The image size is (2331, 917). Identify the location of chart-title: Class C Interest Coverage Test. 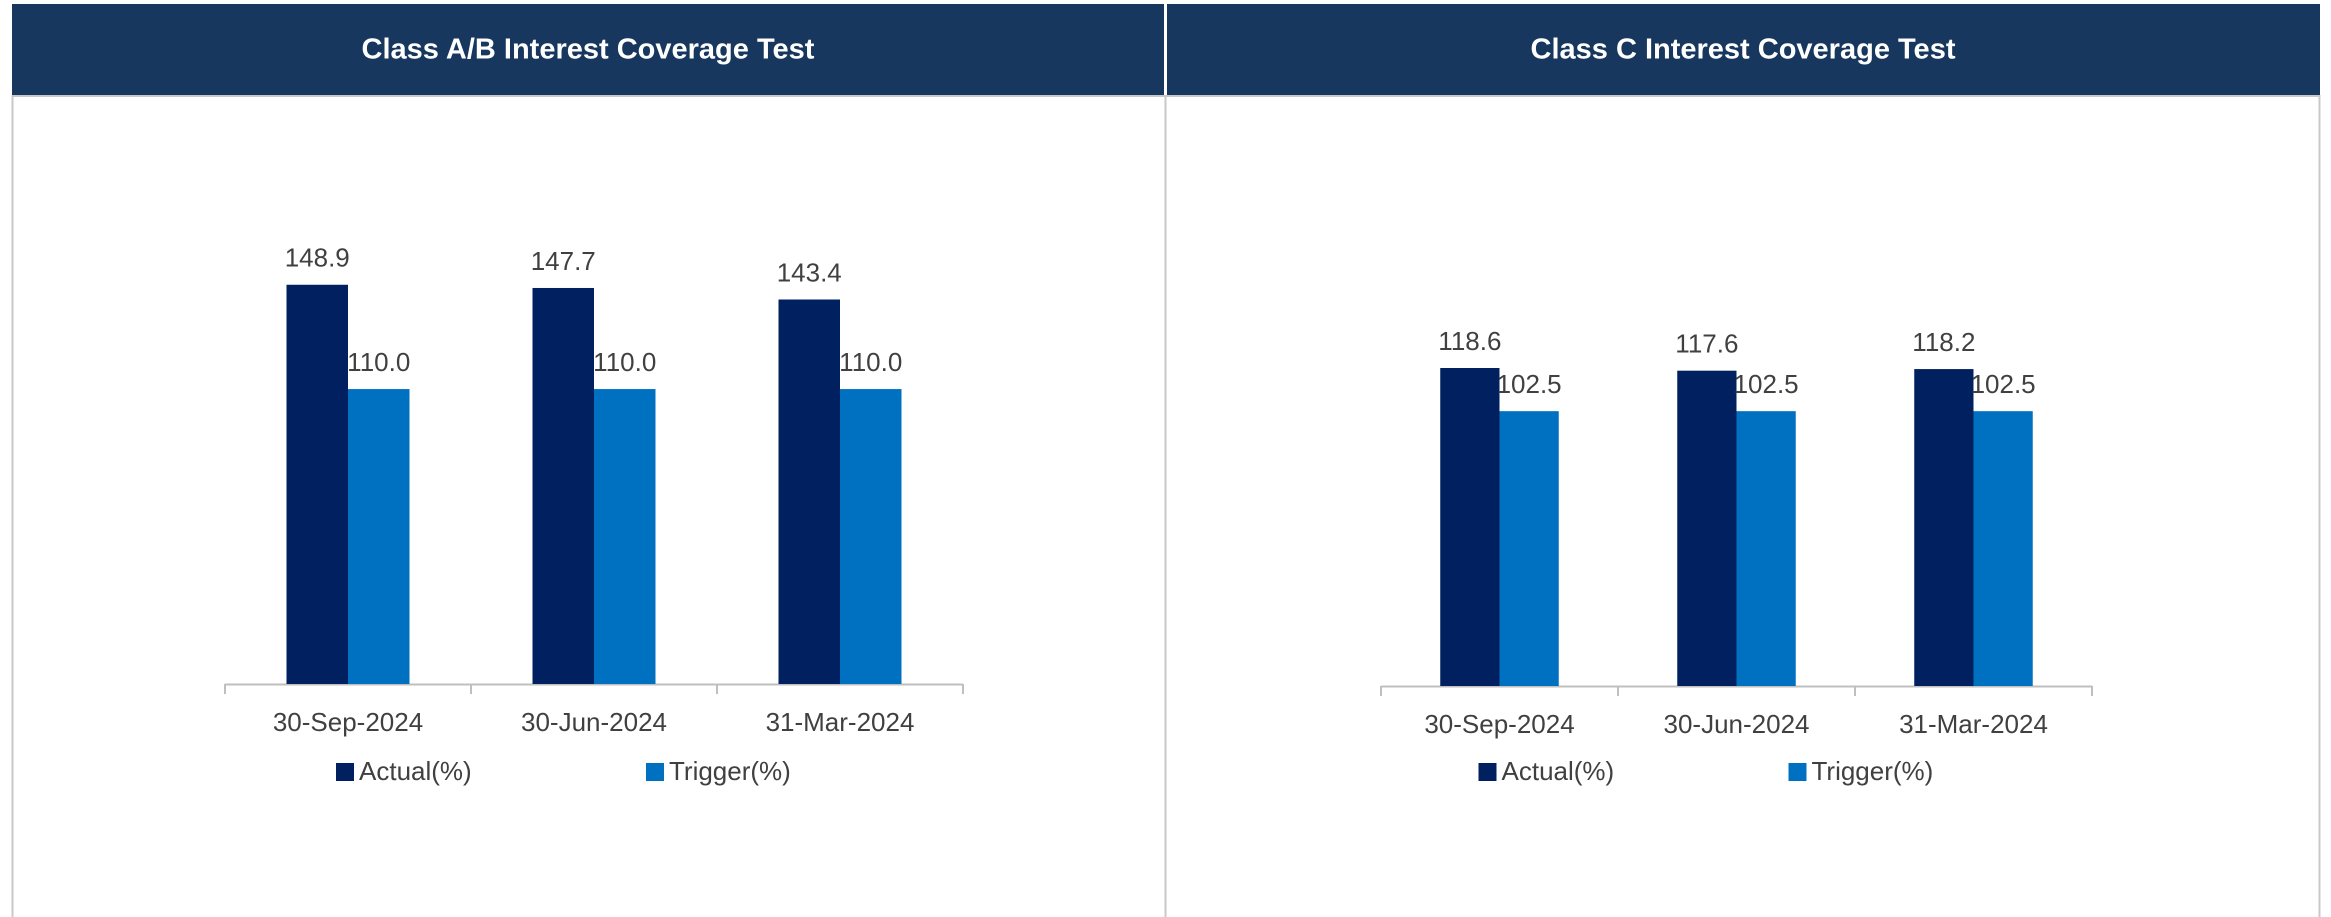
(1743, 50).